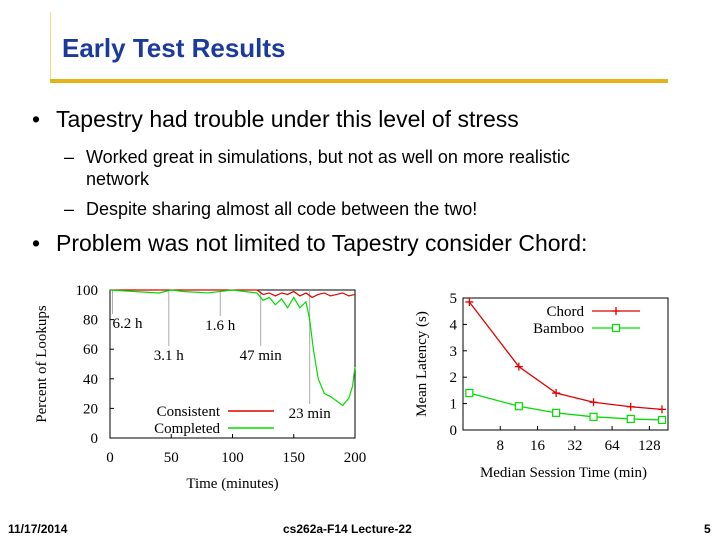  Describe the element at coordinates (127, 324) in the screenshot. I see `chart1-annotation-label: 6.2 h` at that location.